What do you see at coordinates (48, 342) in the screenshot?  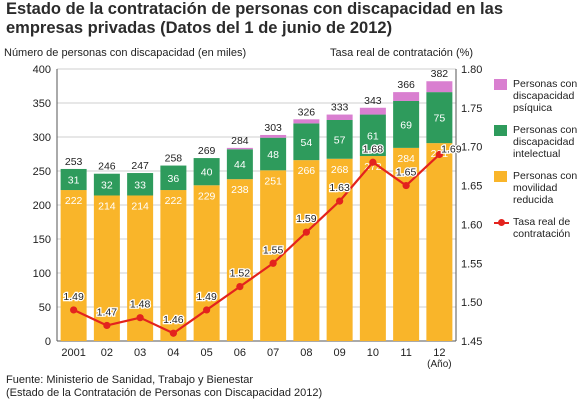 I see `y-tick-left: 0` at bounding box center [48, 342].